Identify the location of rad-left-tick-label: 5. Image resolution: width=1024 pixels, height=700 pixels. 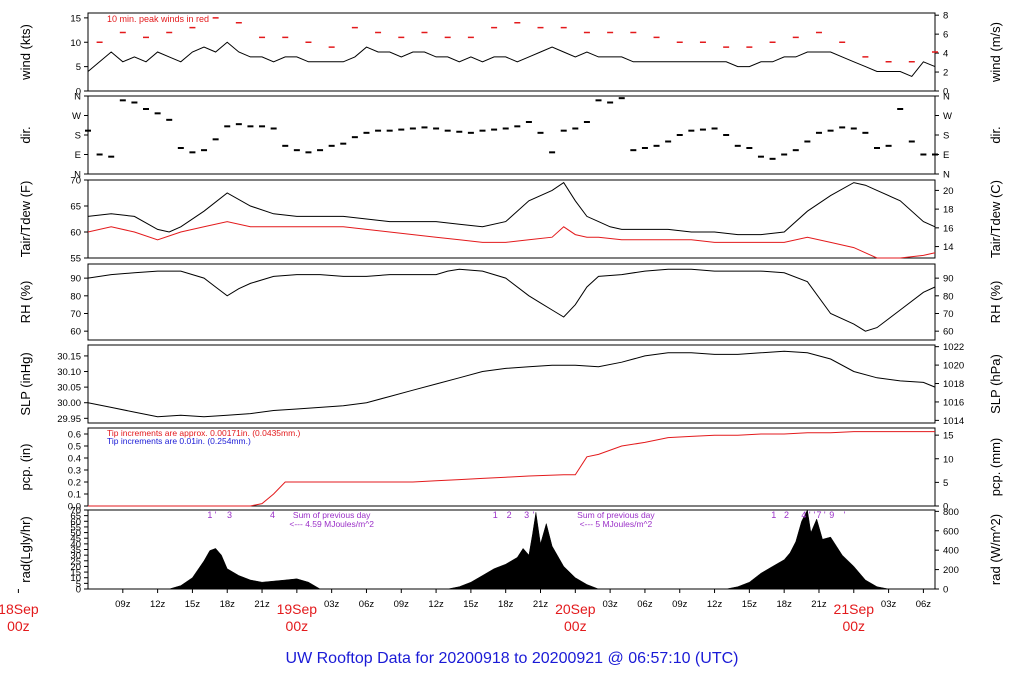
(78, 584).